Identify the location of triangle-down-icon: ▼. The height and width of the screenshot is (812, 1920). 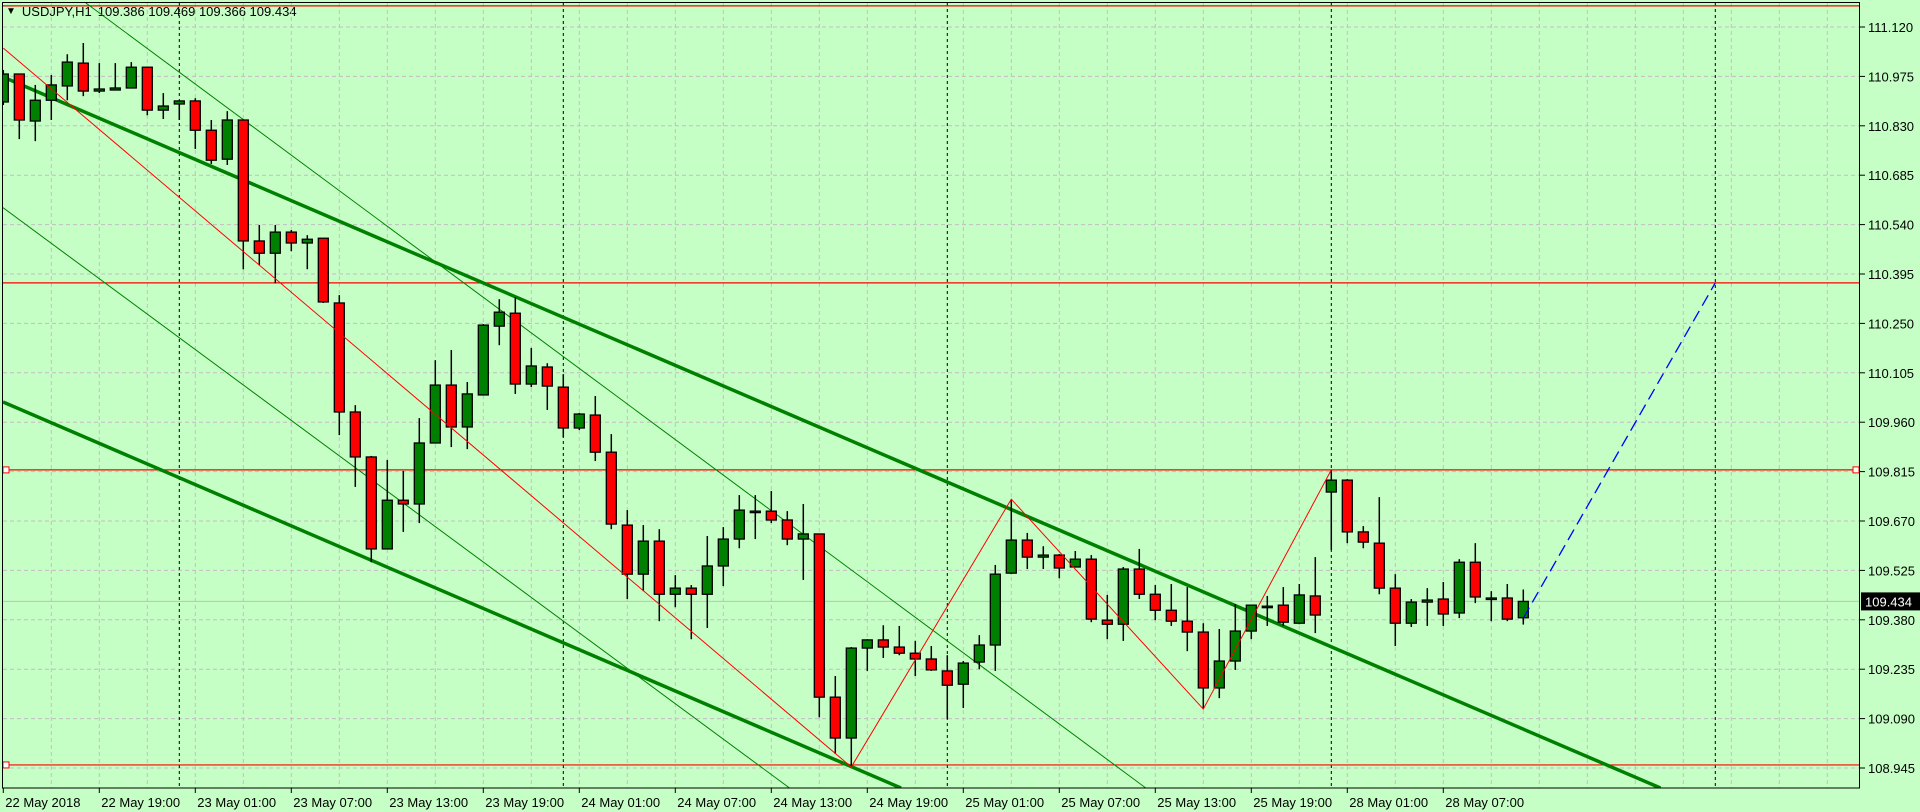
(11, 11).